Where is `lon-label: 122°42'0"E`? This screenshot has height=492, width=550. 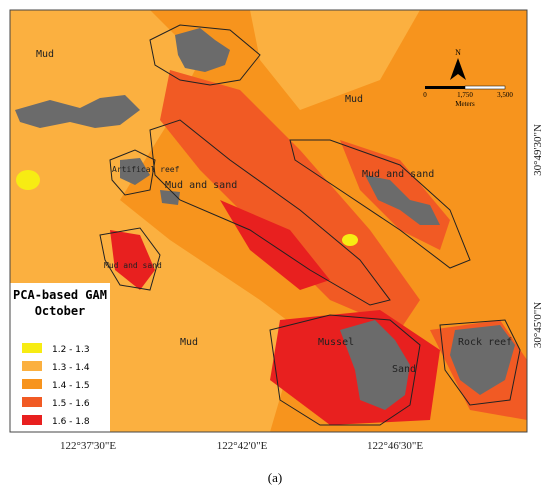 lon-label: 122°42'0"E is located at coordinates (242, 446).